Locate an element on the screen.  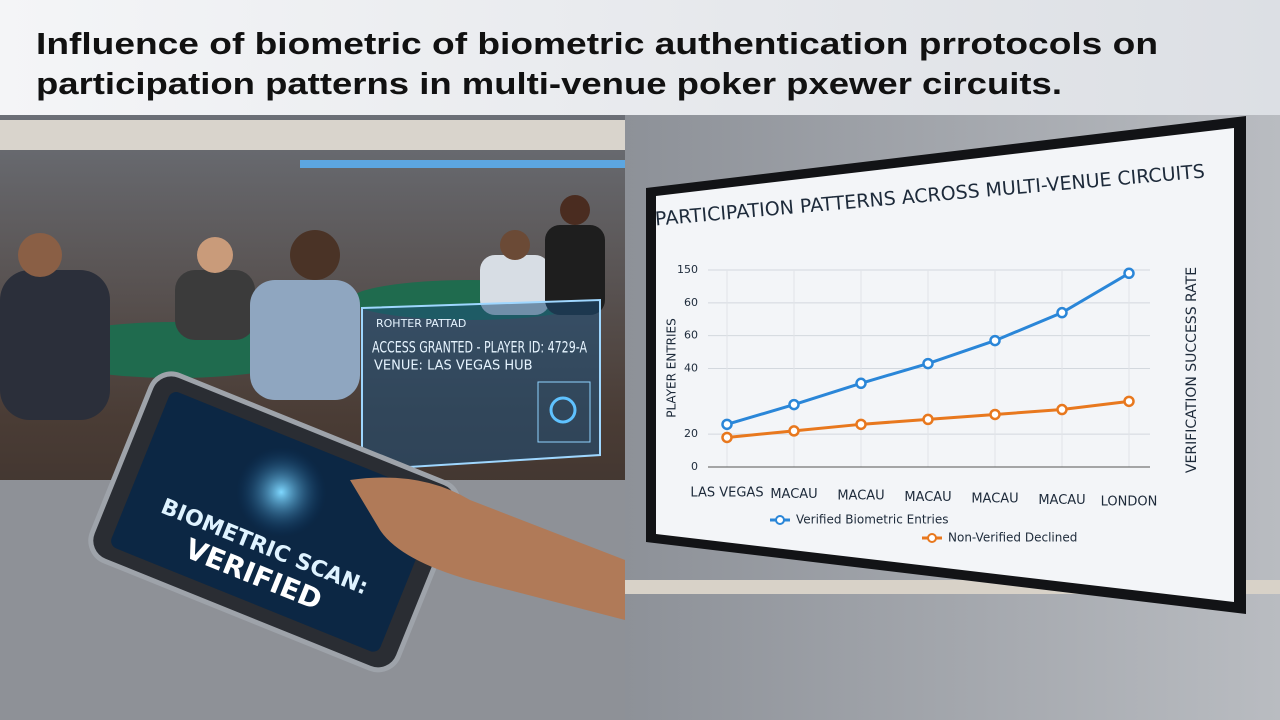
x-tick-label: LAS VEGAS is located at coordinates (726, 493).